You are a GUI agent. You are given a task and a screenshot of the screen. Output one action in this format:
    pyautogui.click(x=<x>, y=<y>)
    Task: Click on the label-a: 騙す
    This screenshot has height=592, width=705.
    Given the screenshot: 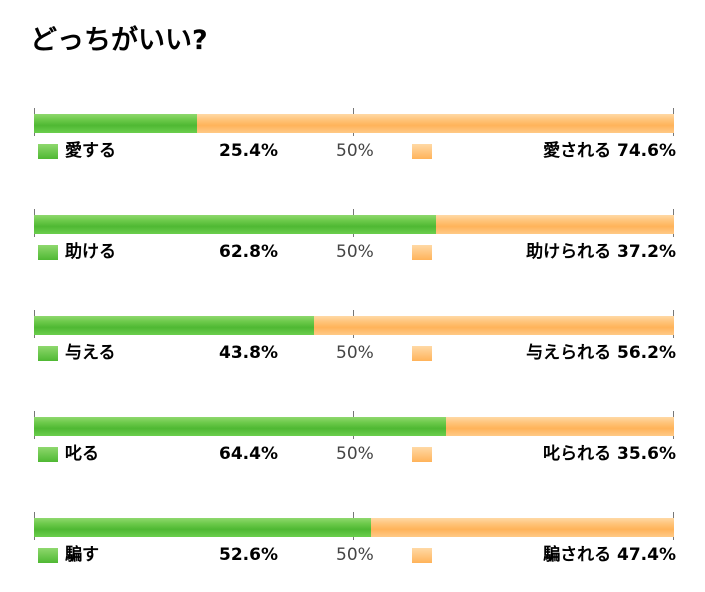 What is the action you would take?
    pyautogui.click(x=82, y=555)
    